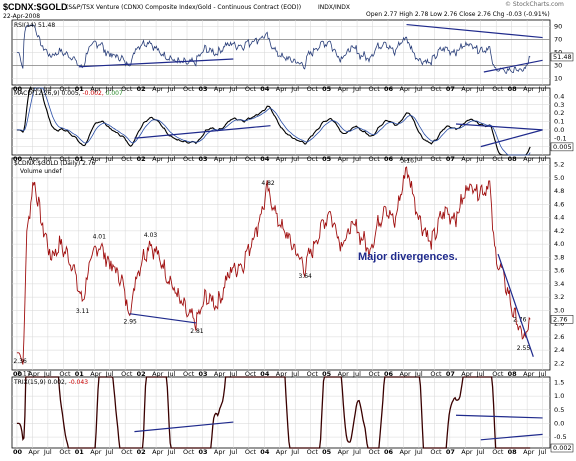  I want to click on price-point-label: 3.64, so click(305, 276).